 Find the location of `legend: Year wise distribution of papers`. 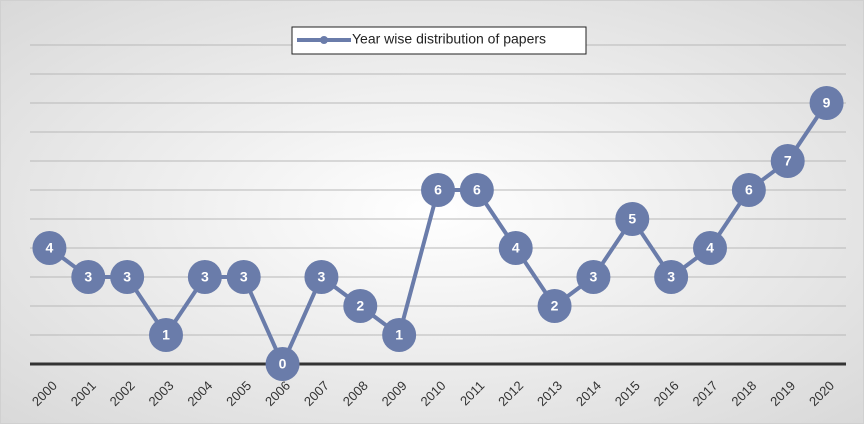

legend: Year wise distribution of papers is located at coordinates (439, 40).